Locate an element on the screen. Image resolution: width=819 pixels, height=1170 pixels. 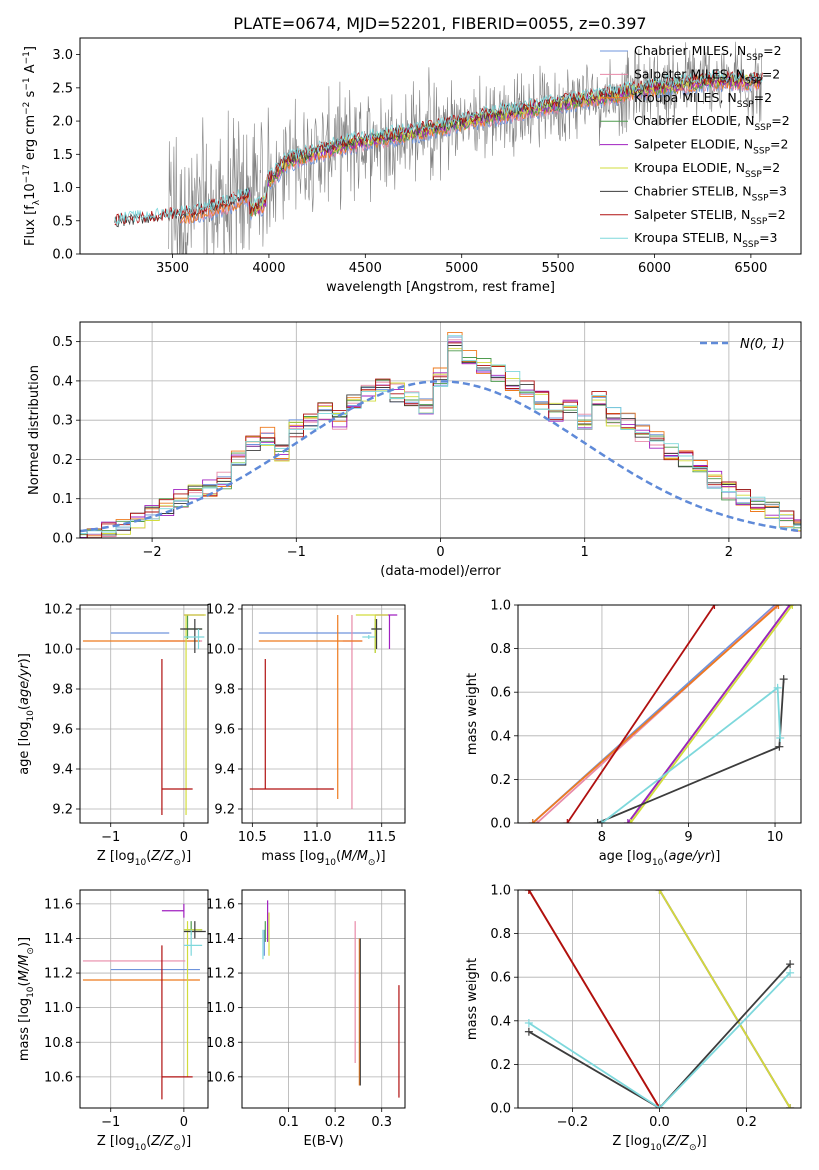
legend: N(0, 1) is located at coordinates (742, 344).